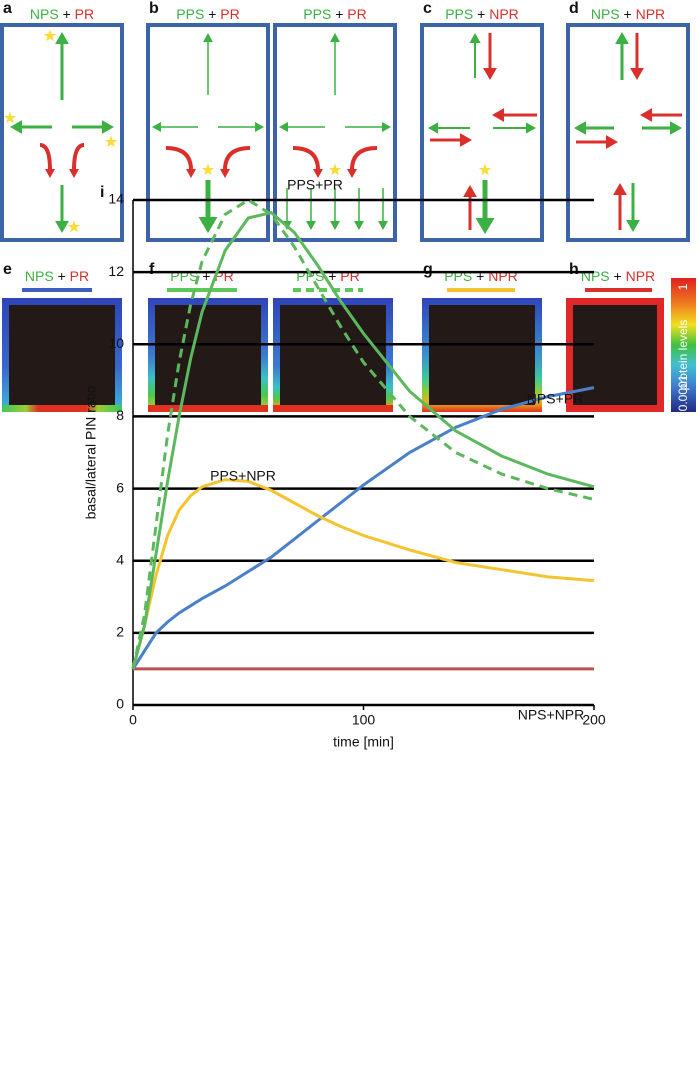 The height and width of the screenshot is (1090, 697). I want to click on panel-letter: g, so click(428, 269).